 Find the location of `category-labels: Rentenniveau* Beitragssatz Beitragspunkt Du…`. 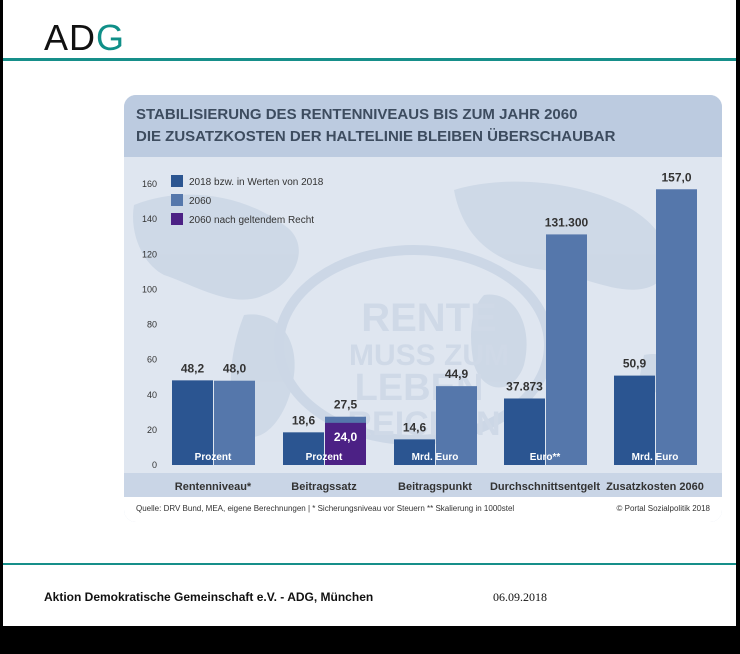

category-labels: Rentenniveau* Beitragssatz Beitragspunkt Du… is located at coordinates (439, 487).